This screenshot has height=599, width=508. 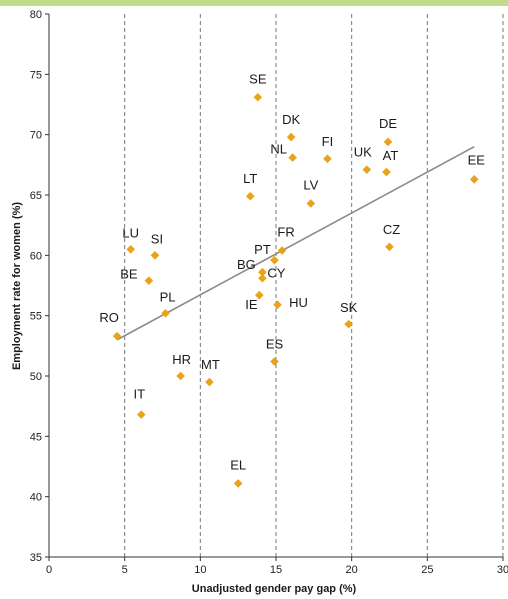 I want to click on point-ee, so click(x=474, y=179).